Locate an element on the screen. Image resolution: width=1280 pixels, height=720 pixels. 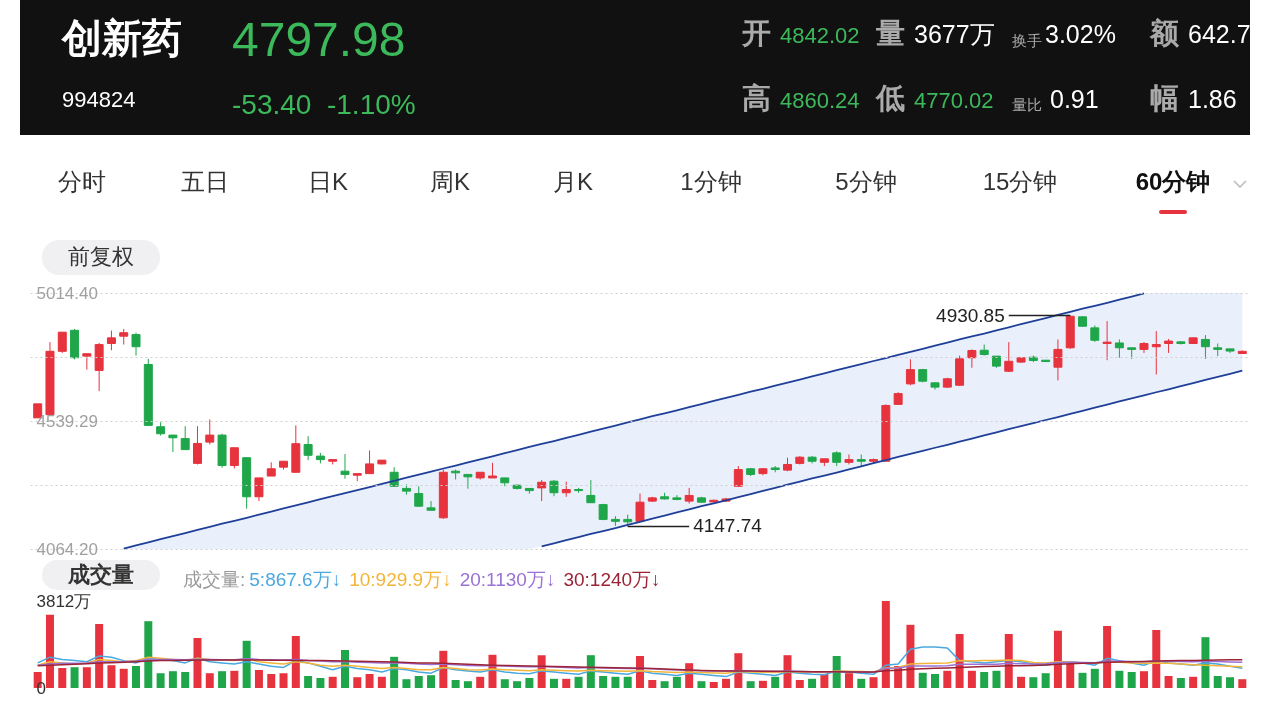
y-tick-label: 5014.40 is located at coordinates (67, 293).